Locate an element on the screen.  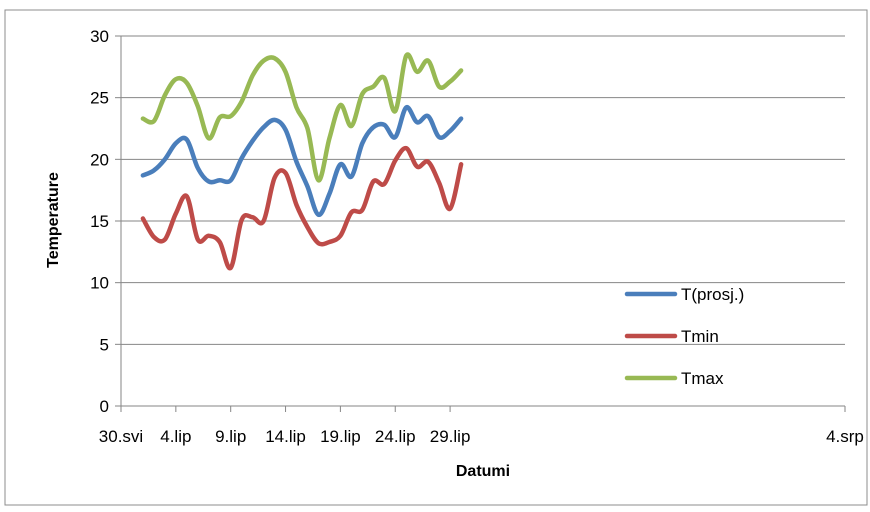
x-tick-label: 29.lip is located at coordinates (450, 436).